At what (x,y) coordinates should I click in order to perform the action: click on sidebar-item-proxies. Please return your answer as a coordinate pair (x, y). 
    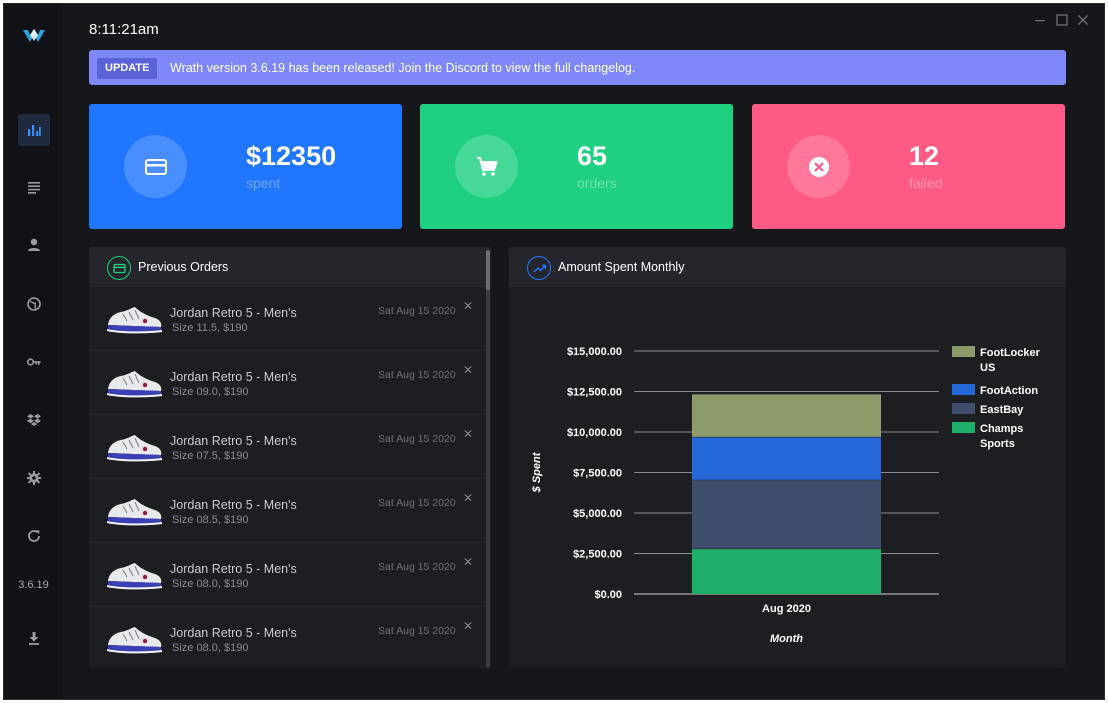
    Looking at the image, I should click on (34, 304).